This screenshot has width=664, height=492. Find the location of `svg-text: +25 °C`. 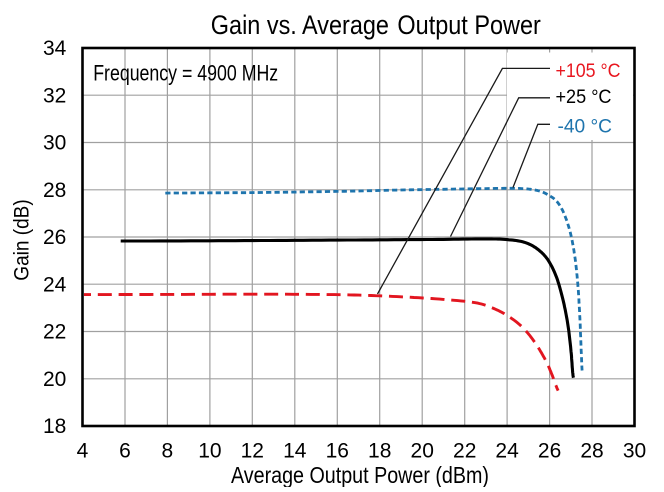

svg-text: +25 °C is located at coordinates (584, 97).